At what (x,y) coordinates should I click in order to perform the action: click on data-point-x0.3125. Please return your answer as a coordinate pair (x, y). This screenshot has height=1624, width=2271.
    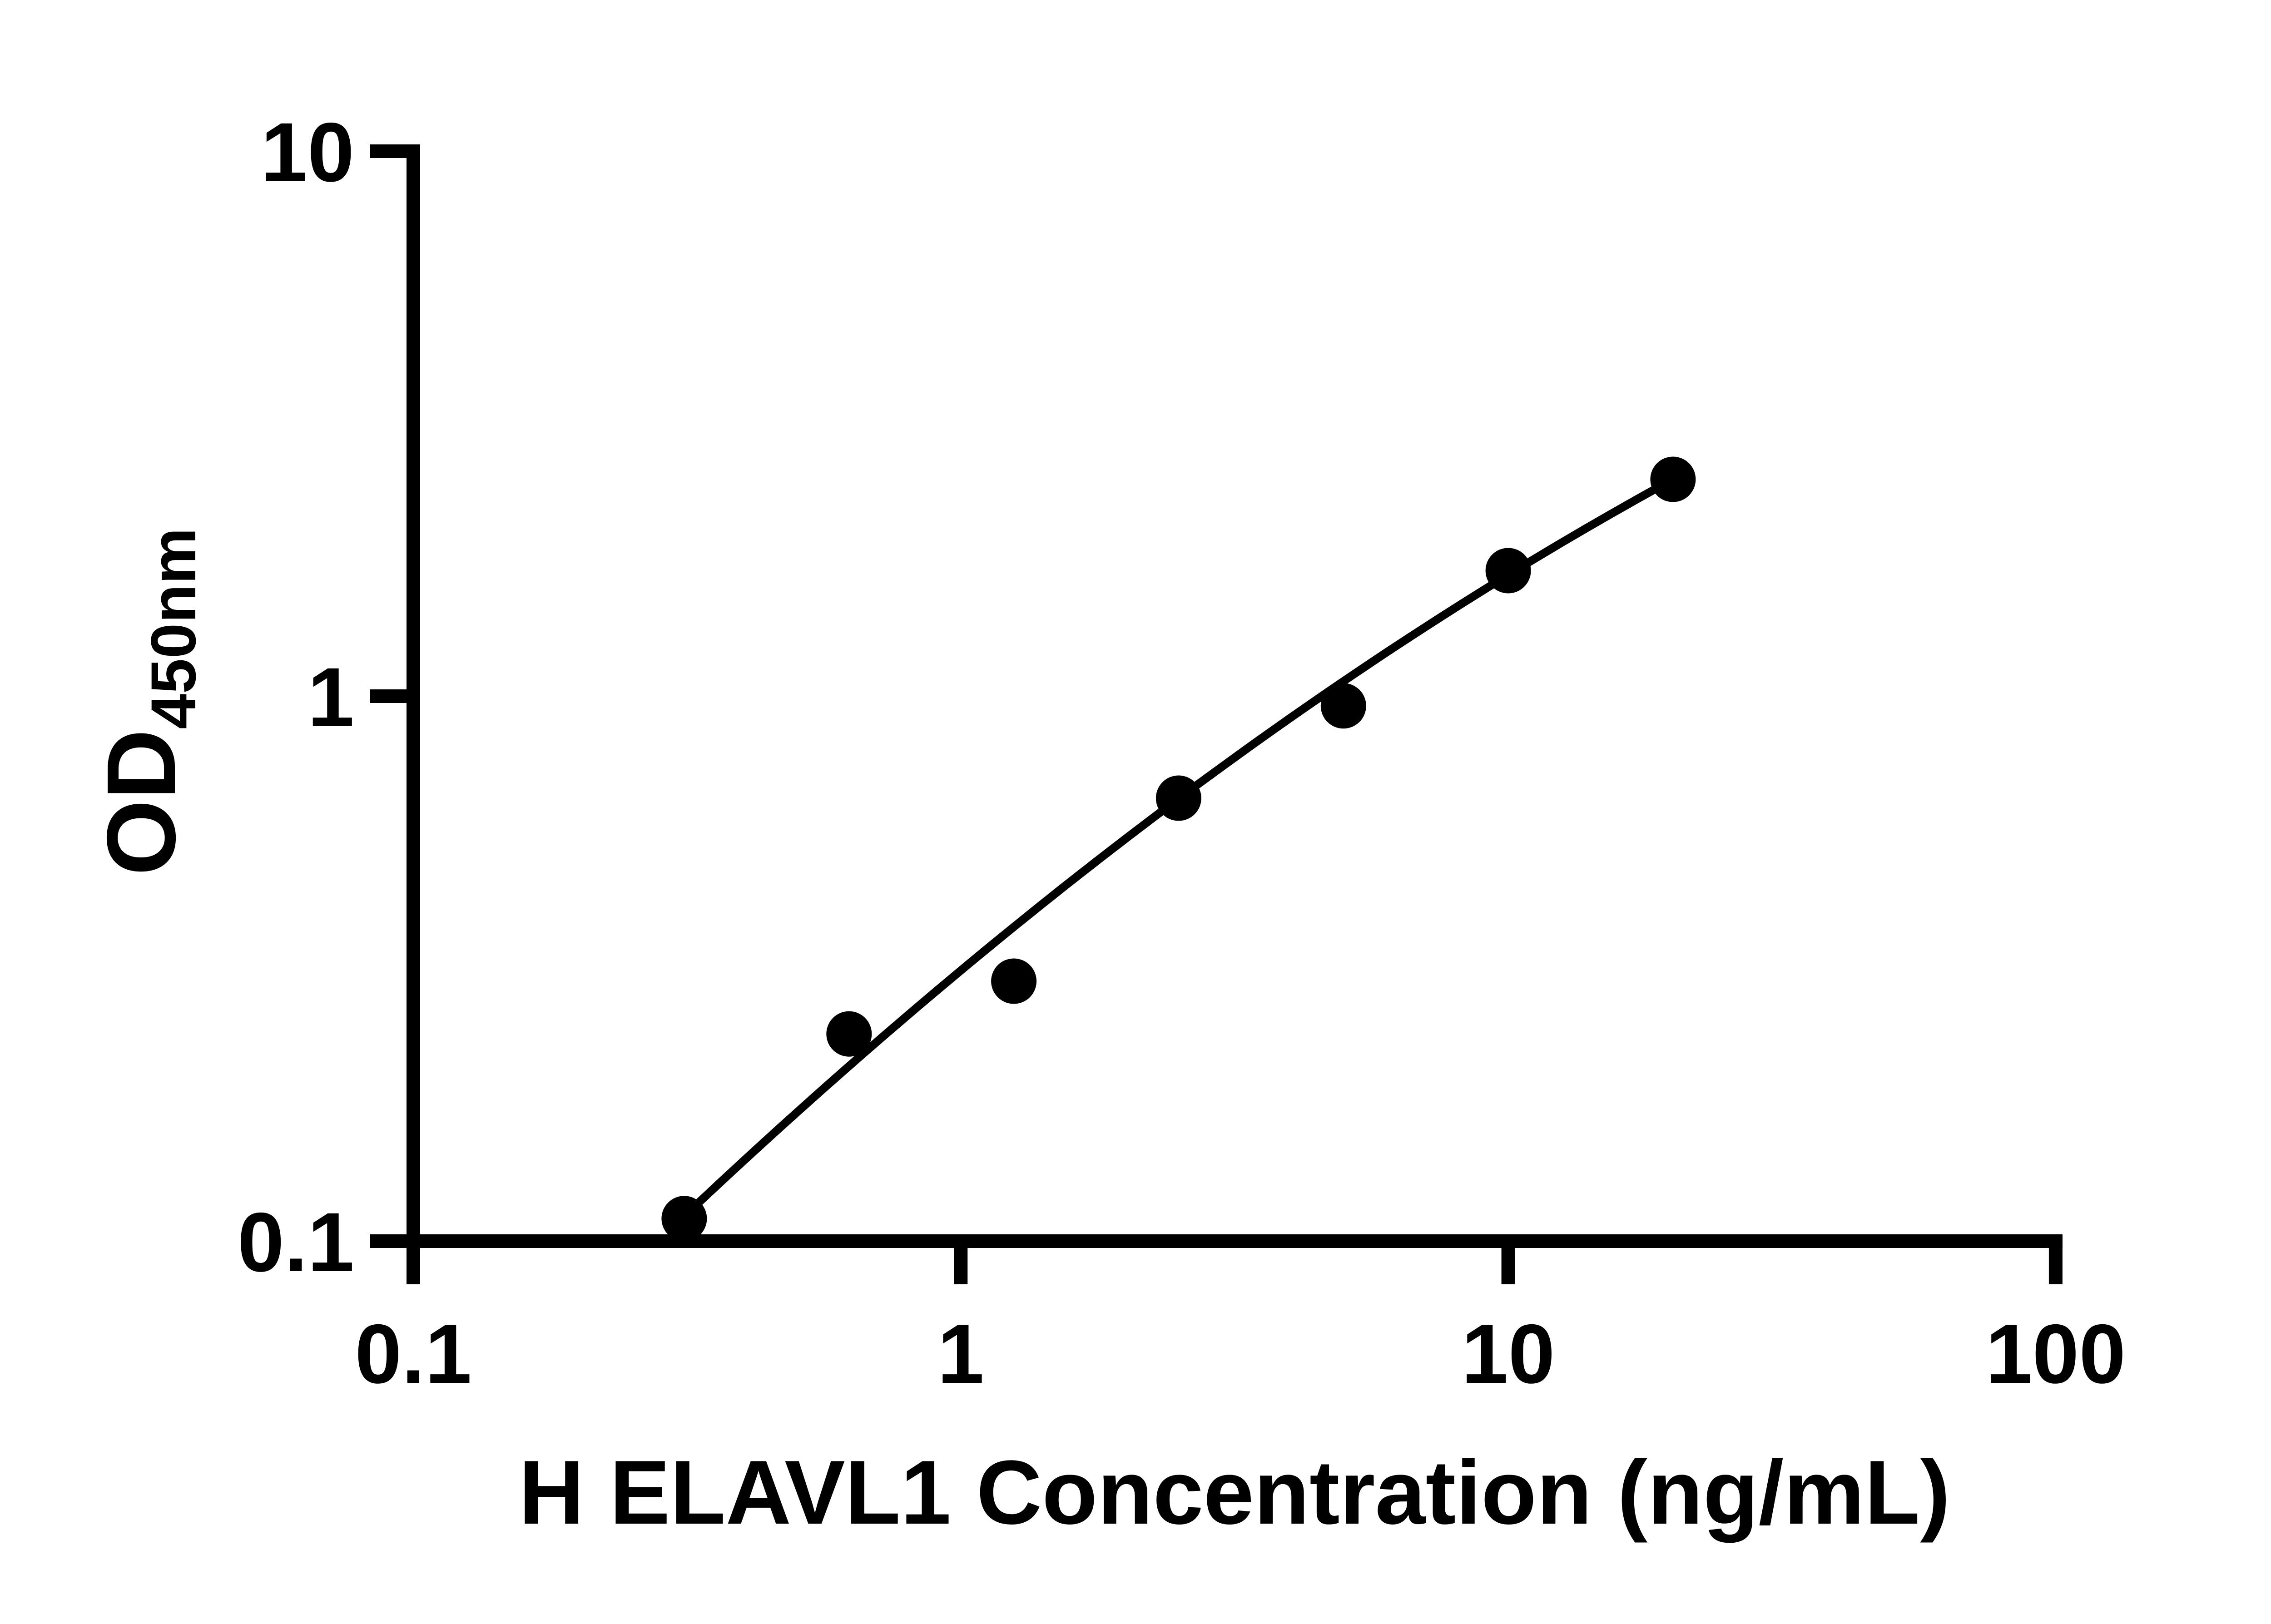
    Looking at the image, I should click on (684, 1219).